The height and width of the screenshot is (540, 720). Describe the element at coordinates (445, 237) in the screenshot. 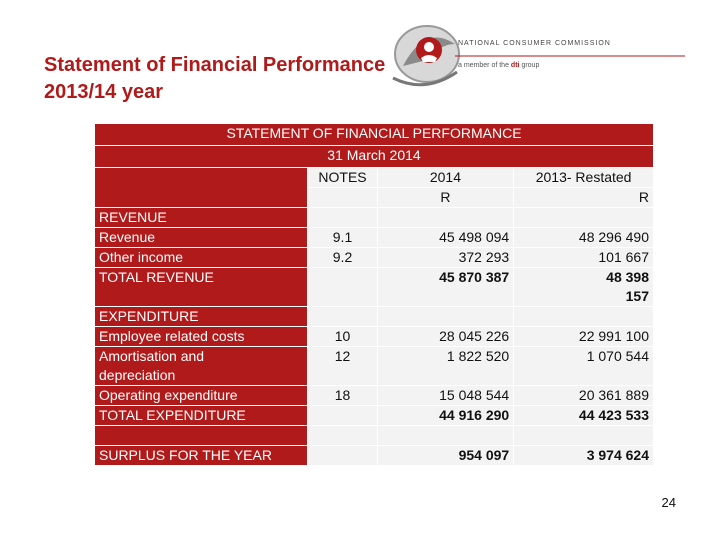

I see `revenue-2014: 45 498 094` at that location.